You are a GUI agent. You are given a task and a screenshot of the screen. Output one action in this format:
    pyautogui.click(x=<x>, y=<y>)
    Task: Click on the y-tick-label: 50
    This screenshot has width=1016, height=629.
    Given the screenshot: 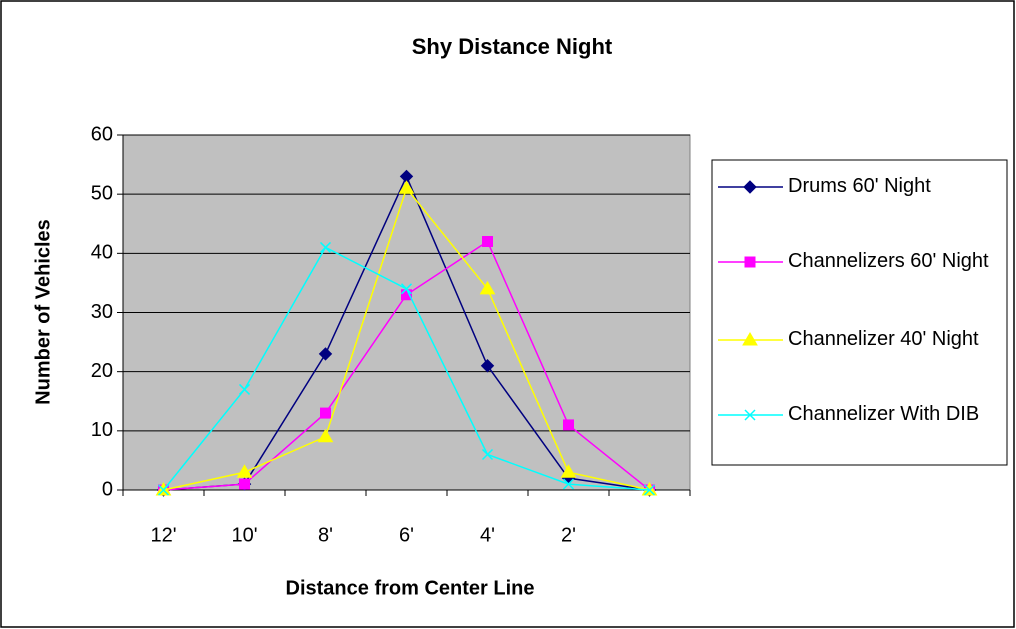 What is the action you would take?
    pyautogui.click(x=102, y=193)
    